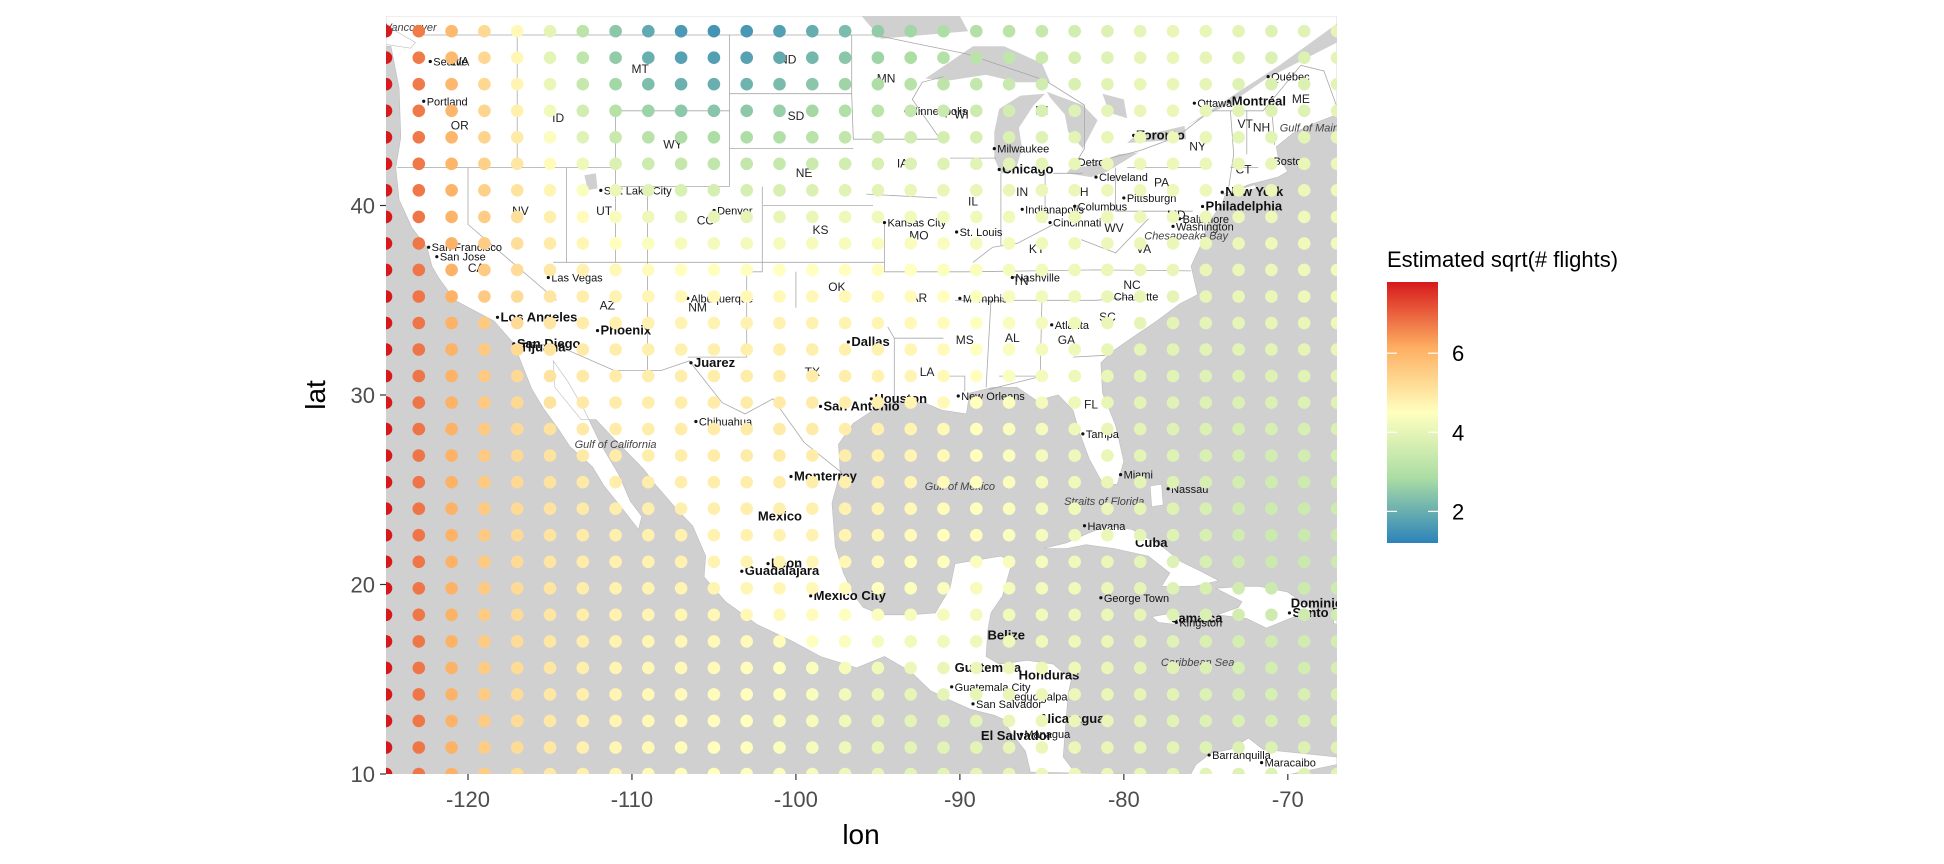 The width and height of the screenshot is (1944, 864). Describe the element at coordinates (1138, 476) in the screenshot. I see `place-label: Miami` at that location.